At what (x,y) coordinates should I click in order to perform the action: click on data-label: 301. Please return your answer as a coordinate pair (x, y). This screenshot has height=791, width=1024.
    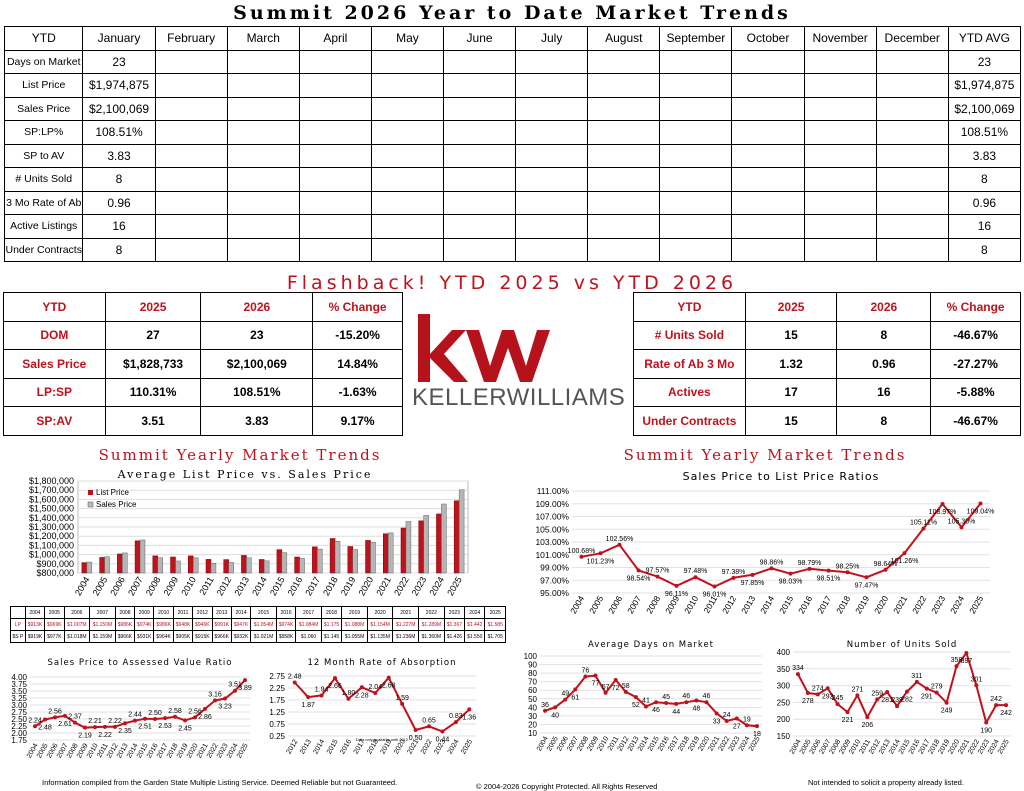
    Looking at the image, I should click on (976, 679).